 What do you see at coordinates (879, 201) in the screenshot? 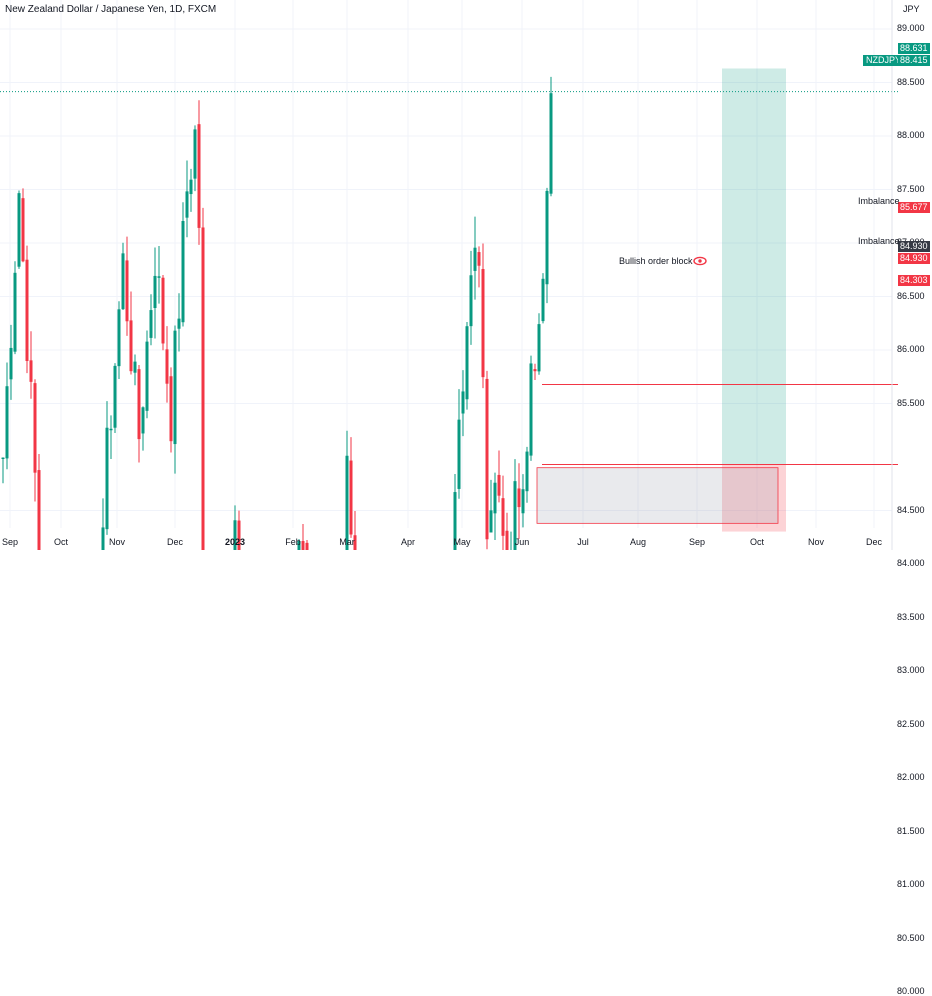
I see `imbalance-label-upper: Imbalance` at bounding box center [879, 201].